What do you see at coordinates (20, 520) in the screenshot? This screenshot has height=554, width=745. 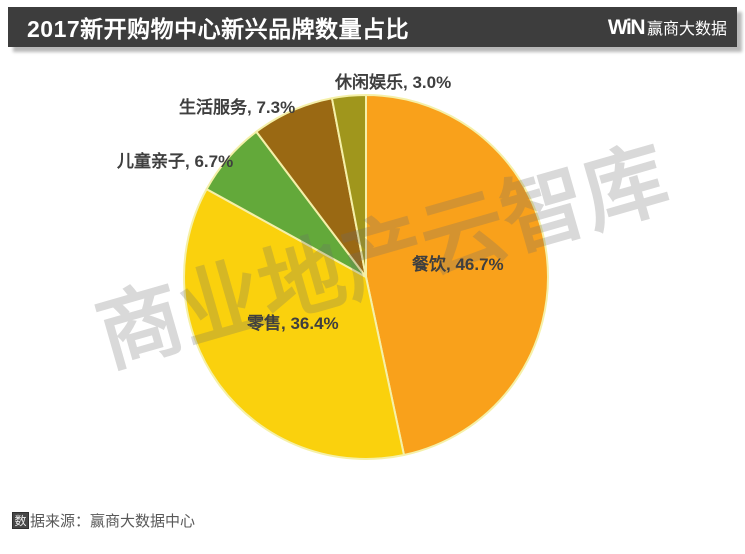 I see `source-badge-icon: 数` at bounding box center [20, 520].